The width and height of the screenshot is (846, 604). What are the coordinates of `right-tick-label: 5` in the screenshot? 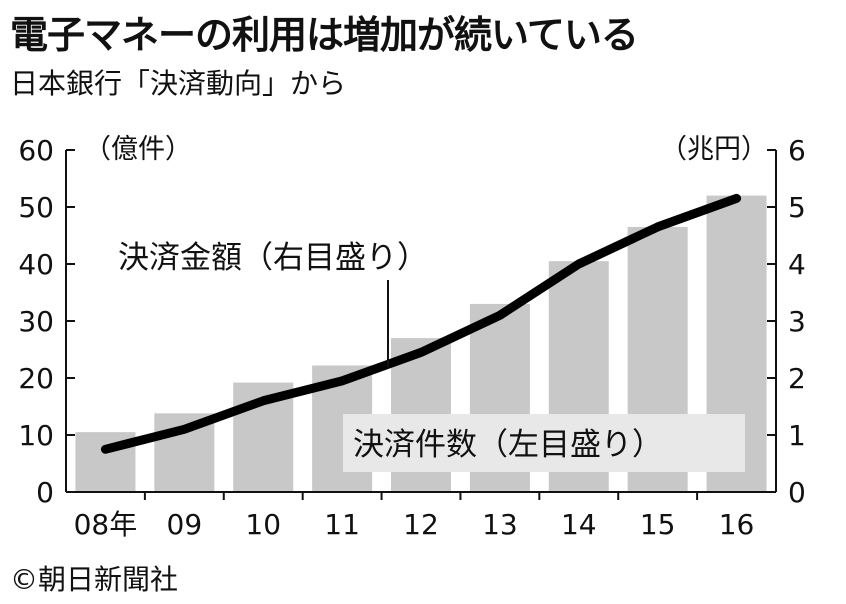 It's located at (797, 207).